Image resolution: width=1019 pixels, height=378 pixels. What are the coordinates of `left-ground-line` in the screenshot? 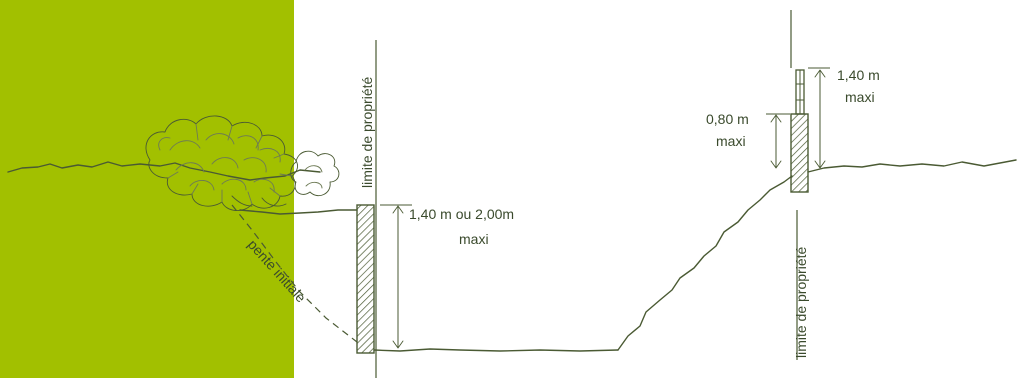 It's located at (164, 171).